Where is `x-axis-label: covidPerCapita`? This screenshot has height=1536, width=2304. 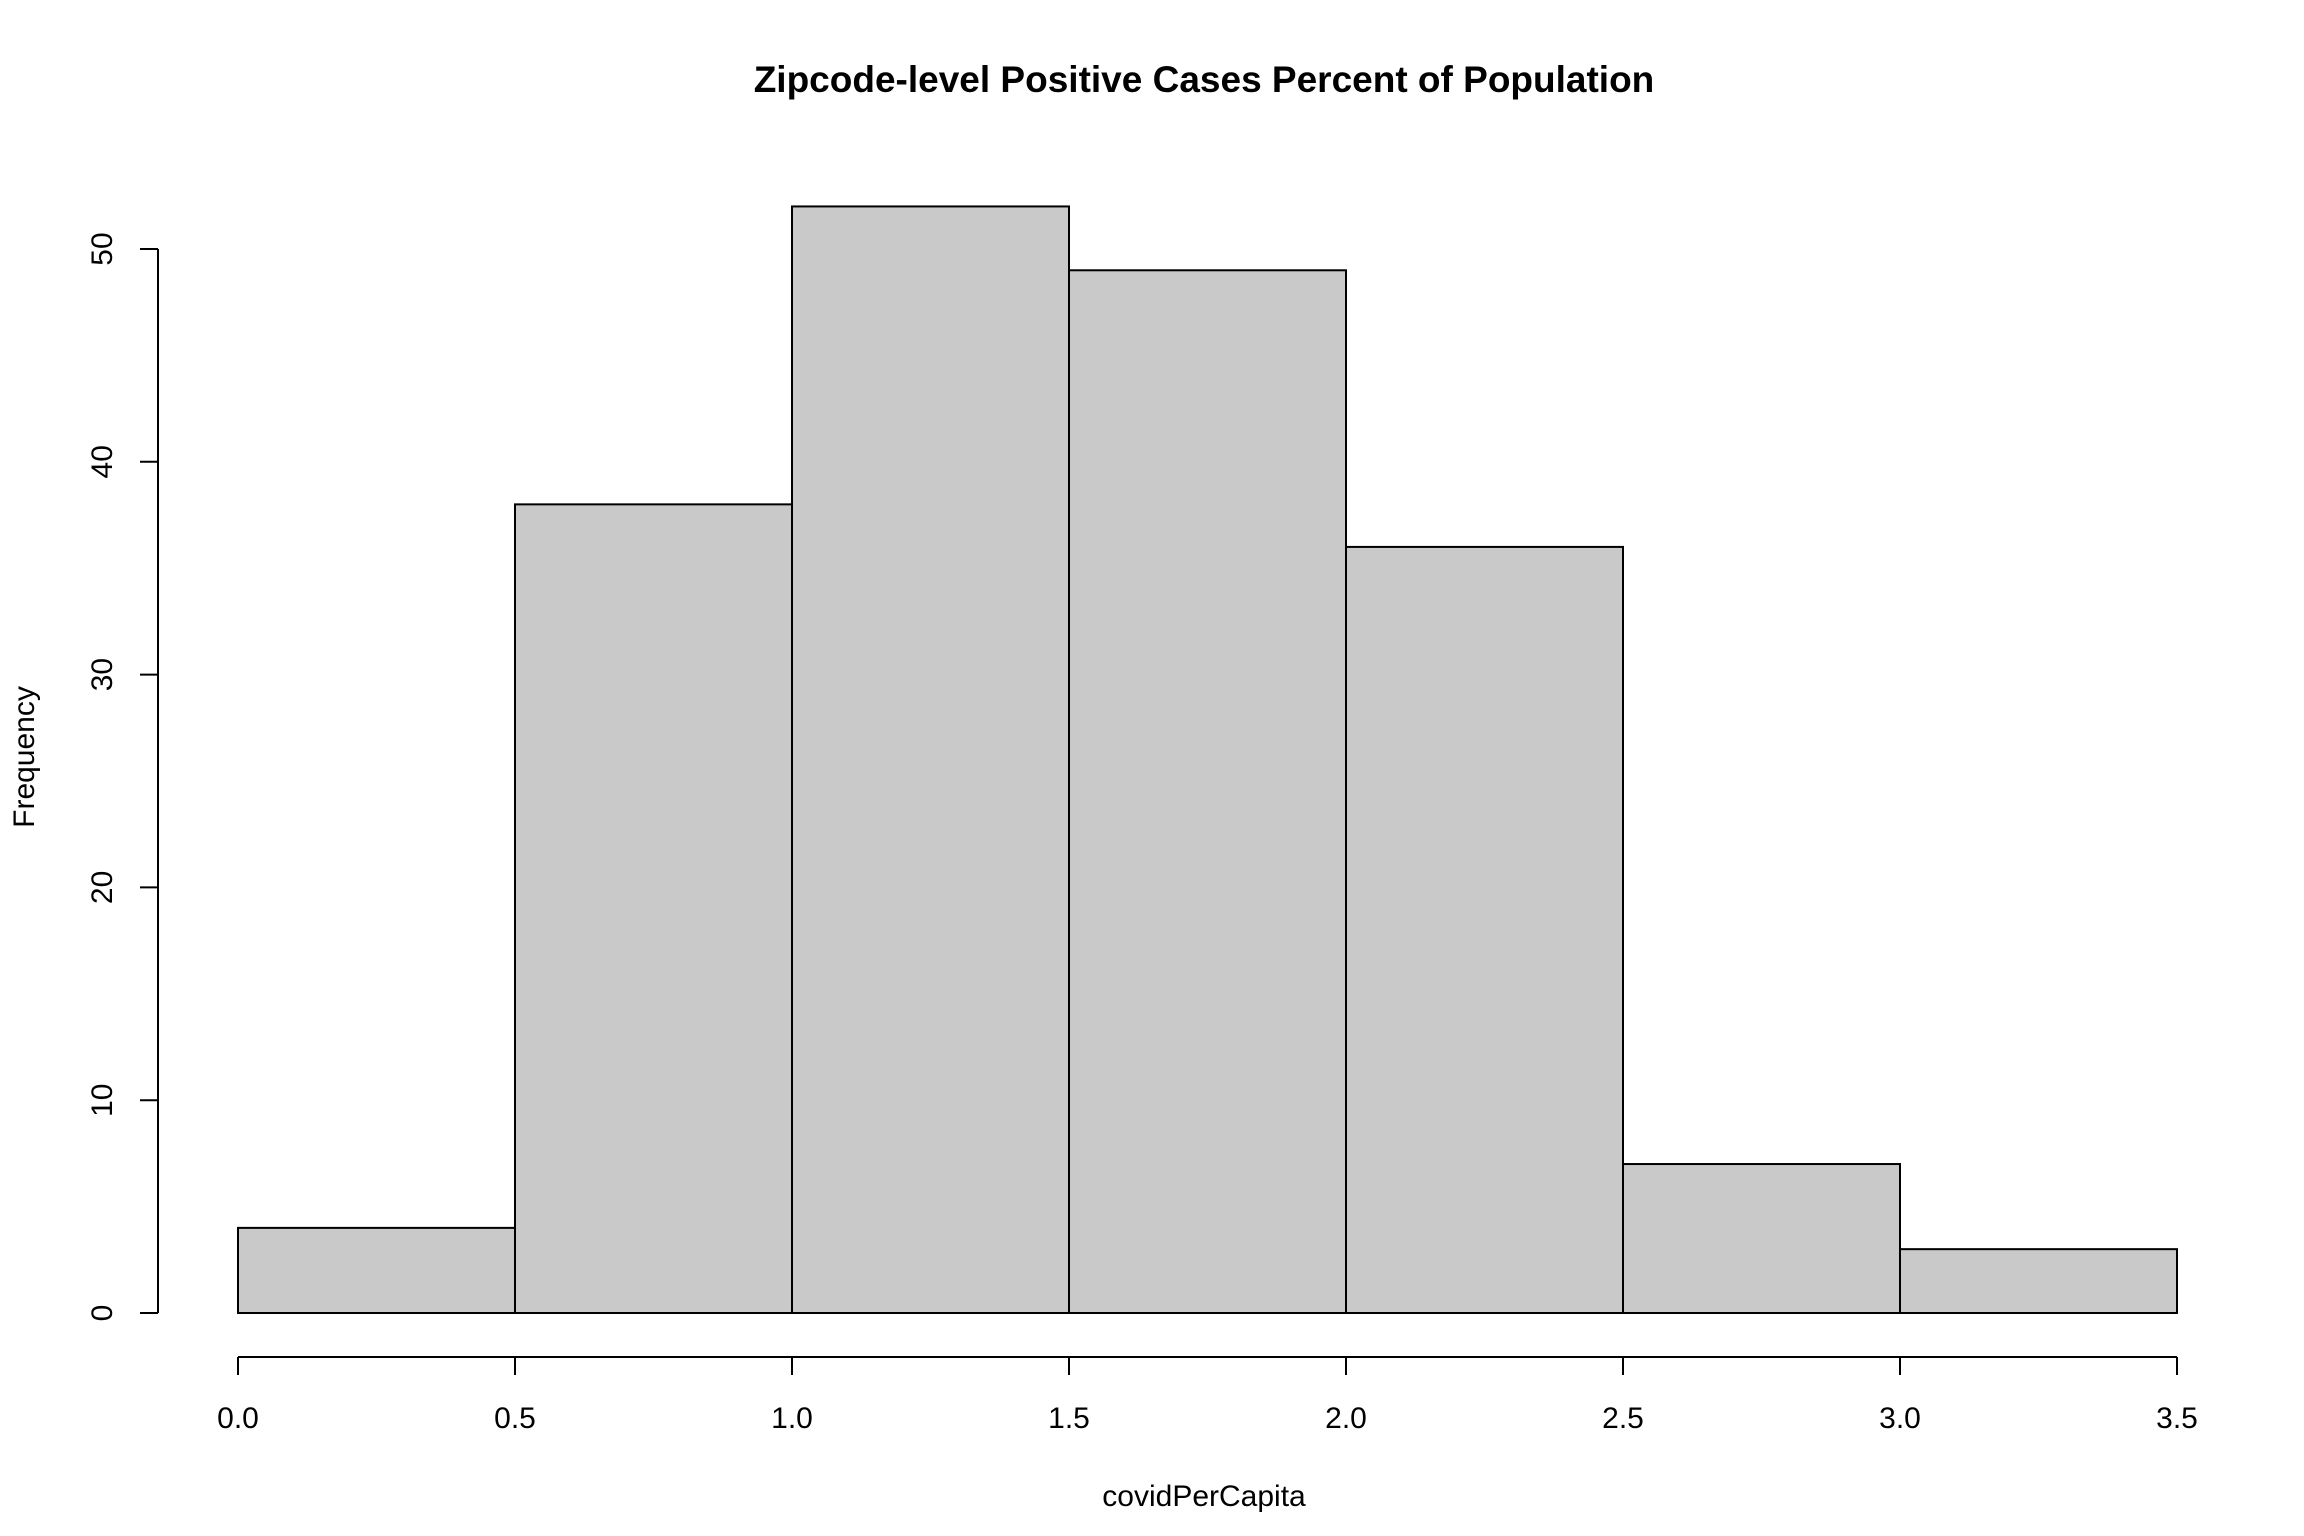 x-axis-label: covidPerCapita is located at coordinates (1204, 1496).